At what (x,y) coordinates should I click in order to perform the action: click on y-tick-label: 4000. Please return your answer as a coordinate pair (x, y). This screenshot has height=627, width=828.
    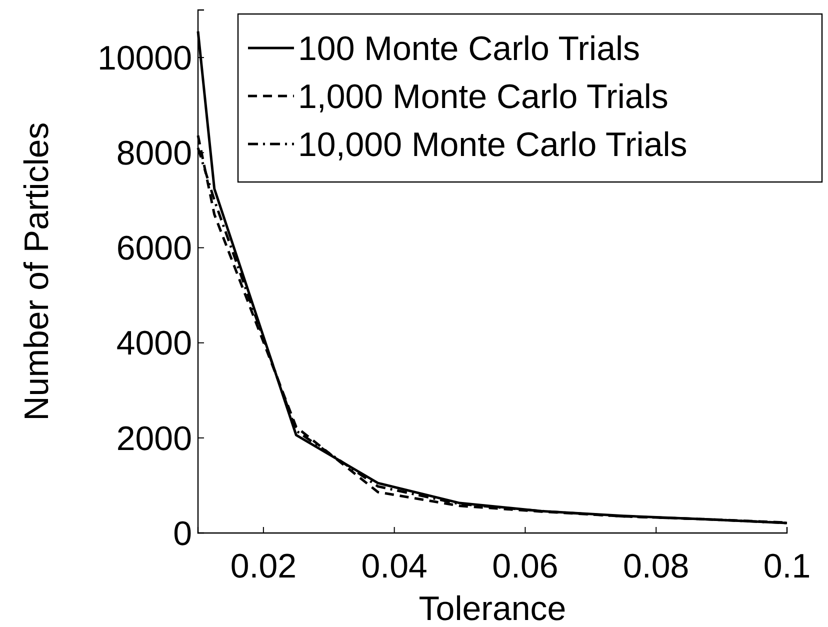
    Looking at the image, I should click on (154, 343).